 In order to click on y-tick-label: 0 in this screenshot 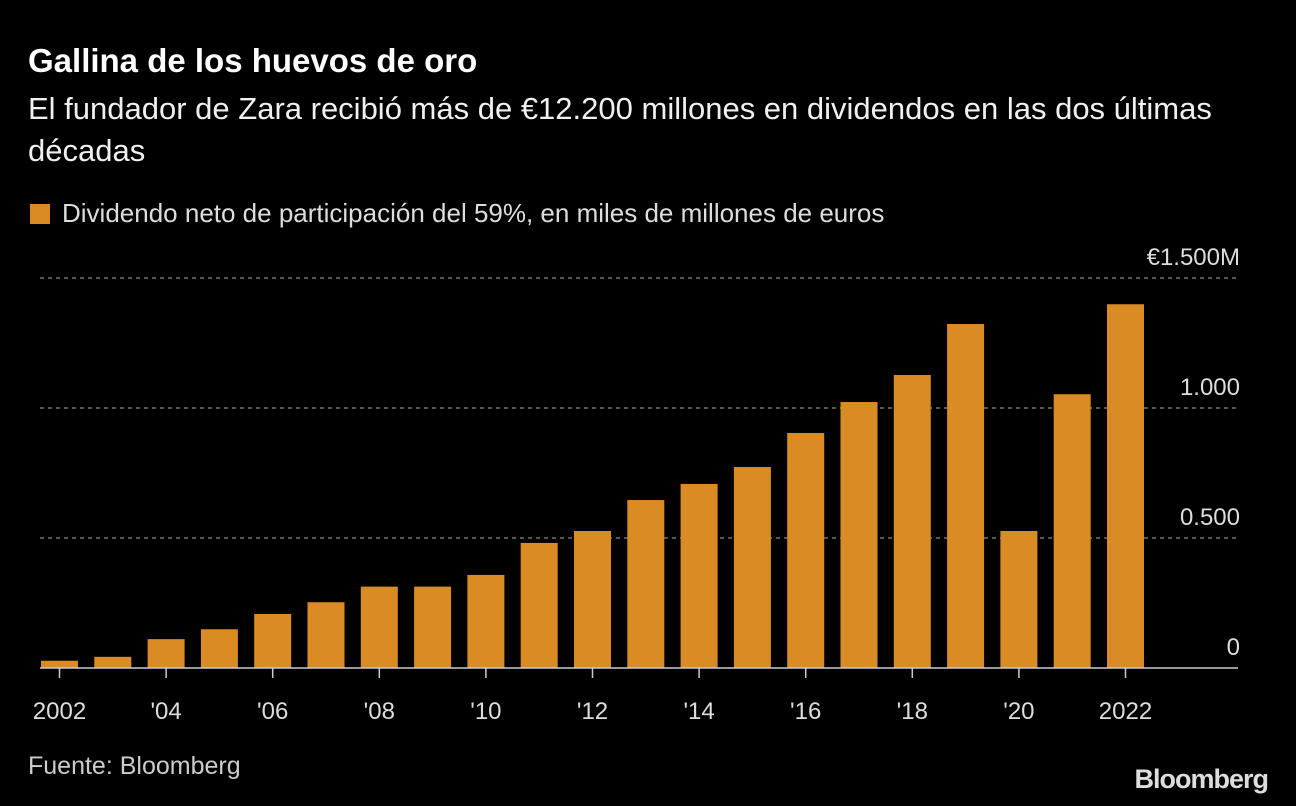, I will do `click(1233, 647)`.